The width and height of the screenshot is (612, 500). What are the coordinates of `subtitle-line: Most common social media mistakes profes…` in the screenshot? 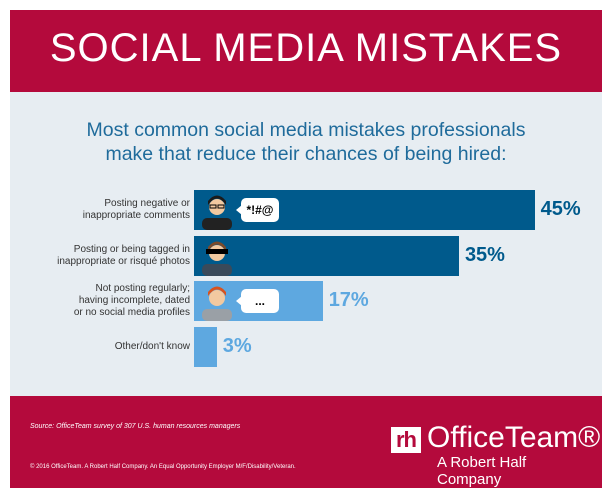 It's located at (306, 130).